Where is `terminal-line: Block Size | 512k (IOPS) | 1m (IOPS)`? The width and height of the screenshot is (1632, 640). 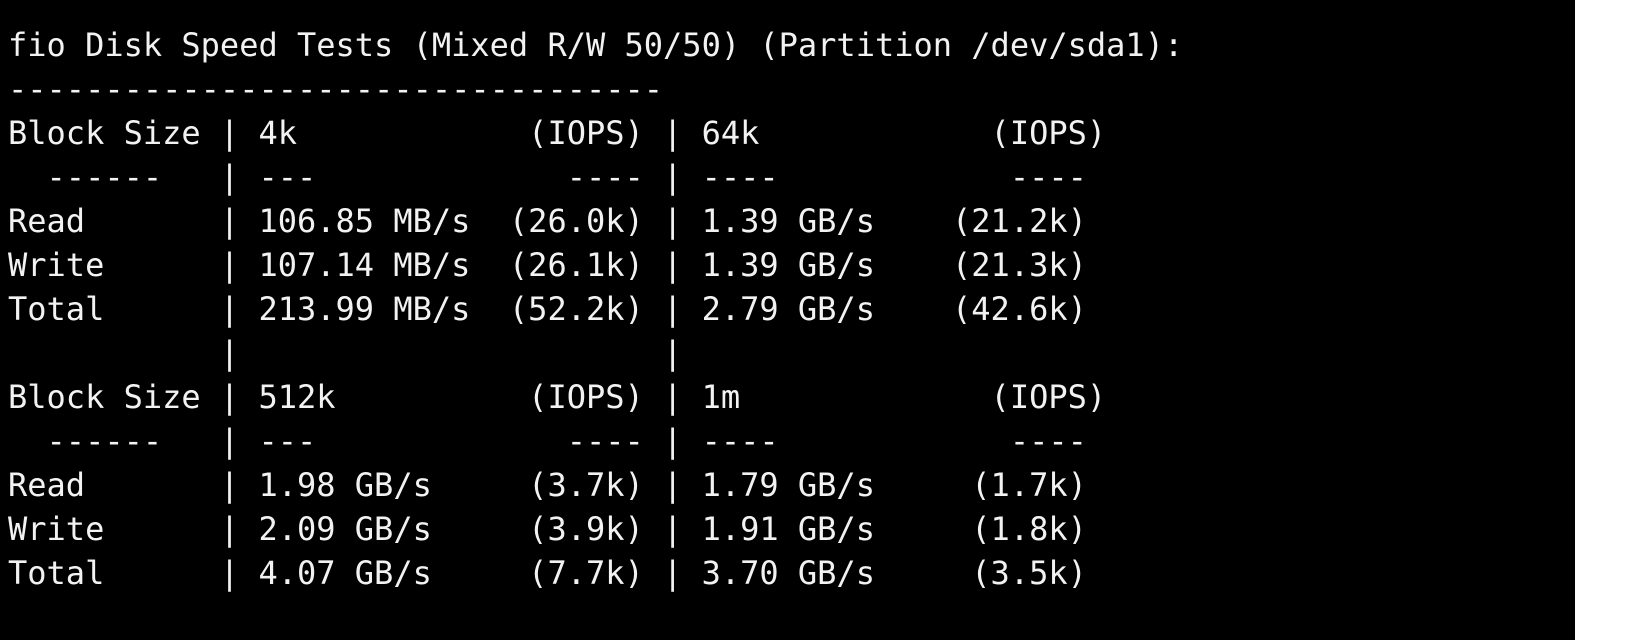
terminal-line: Block Size | 512k (IOPS) | 1m (IOPS) is located at coordinates (557, 397).